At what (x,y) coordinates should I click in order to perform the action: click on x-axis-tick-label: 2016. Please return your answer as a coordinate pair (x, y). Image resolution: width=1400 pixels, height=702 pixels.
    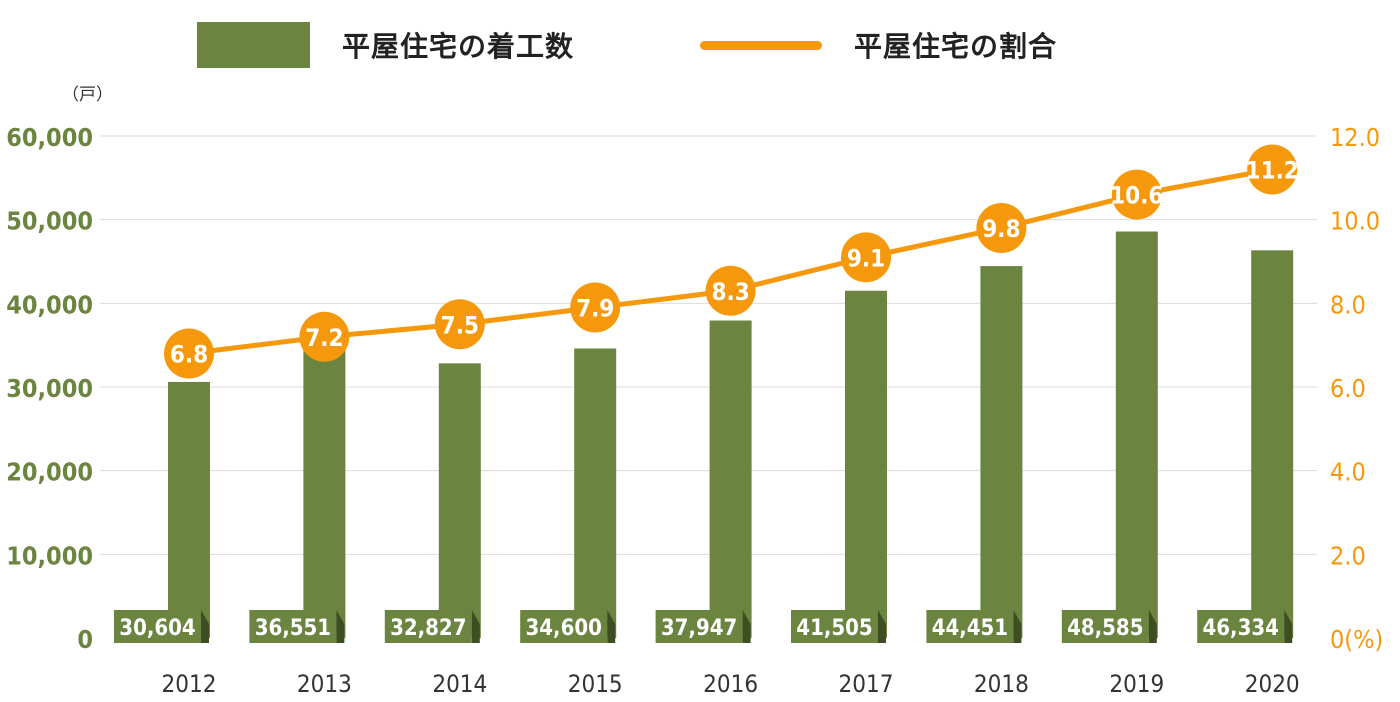
    Looking at the image, I should click on (730, 684).